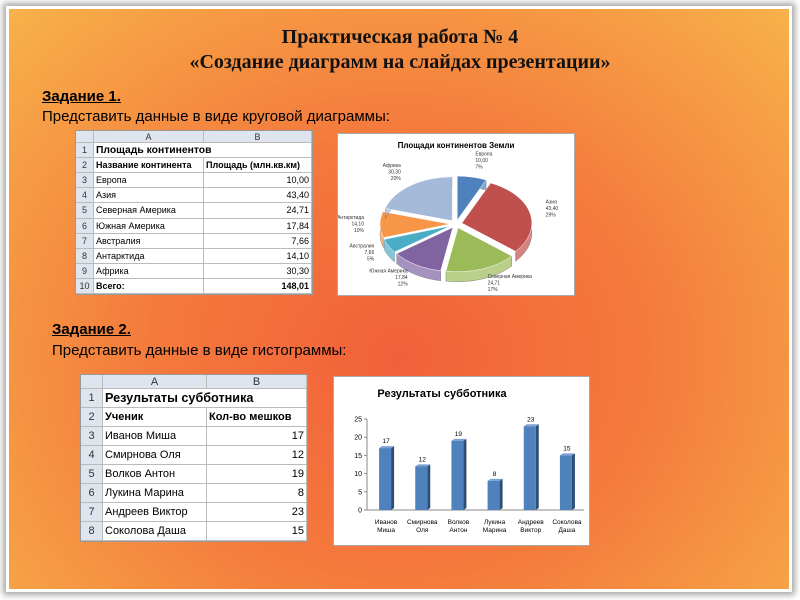  What do you see at coordinates (257, 436) in the screenshot?
I see `cell: 17` at bounding box center [257, 436].